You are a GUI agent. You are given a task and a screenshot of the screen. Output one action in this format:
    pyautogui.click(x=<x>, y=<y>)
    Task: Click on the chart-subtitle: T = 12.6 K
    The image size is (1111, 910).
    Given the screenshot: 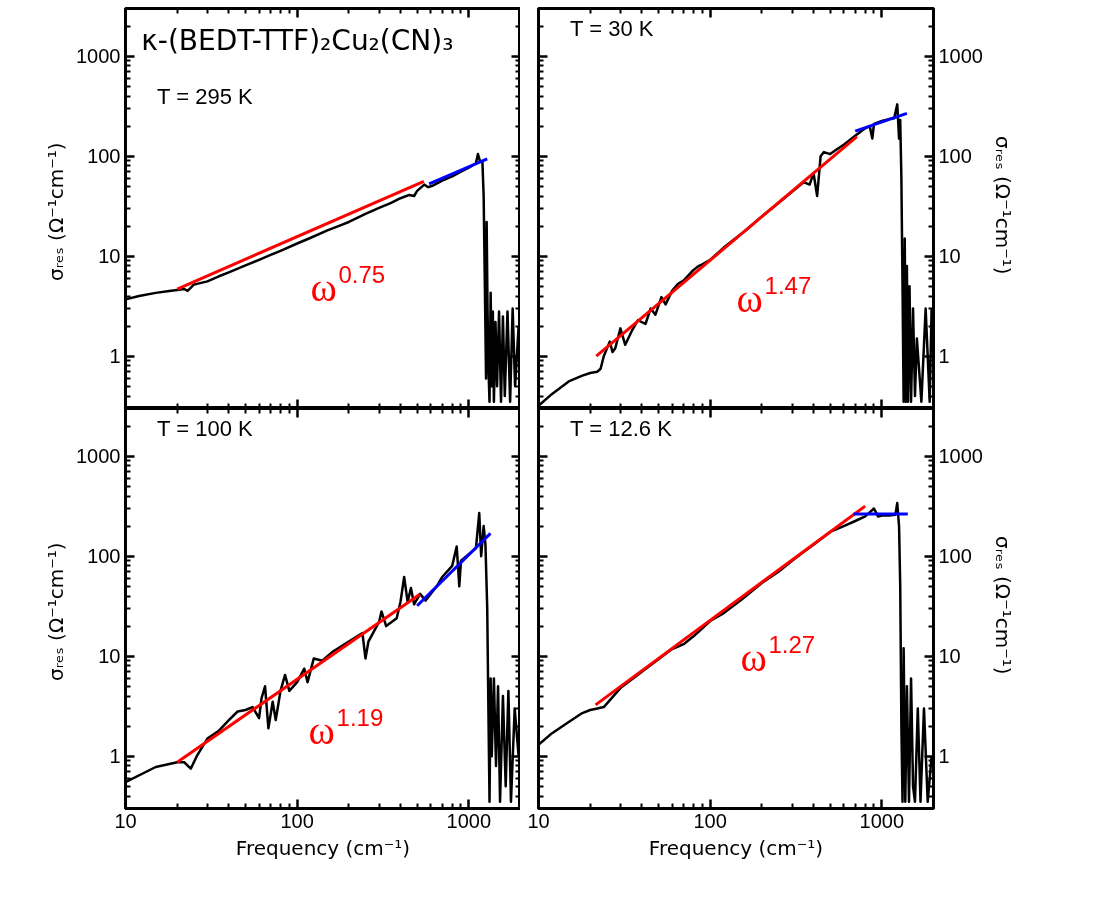 What is the action you would take?
    pyautogui.click(x=621, y=428)
    